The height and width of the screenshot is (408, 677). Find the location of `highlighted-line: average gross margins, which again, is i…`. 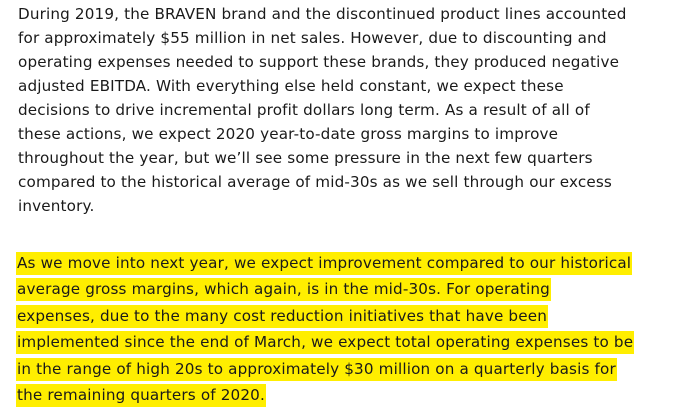

highlighted-line: average gross margins, which again, is i… is located at coordinates (283, 290).